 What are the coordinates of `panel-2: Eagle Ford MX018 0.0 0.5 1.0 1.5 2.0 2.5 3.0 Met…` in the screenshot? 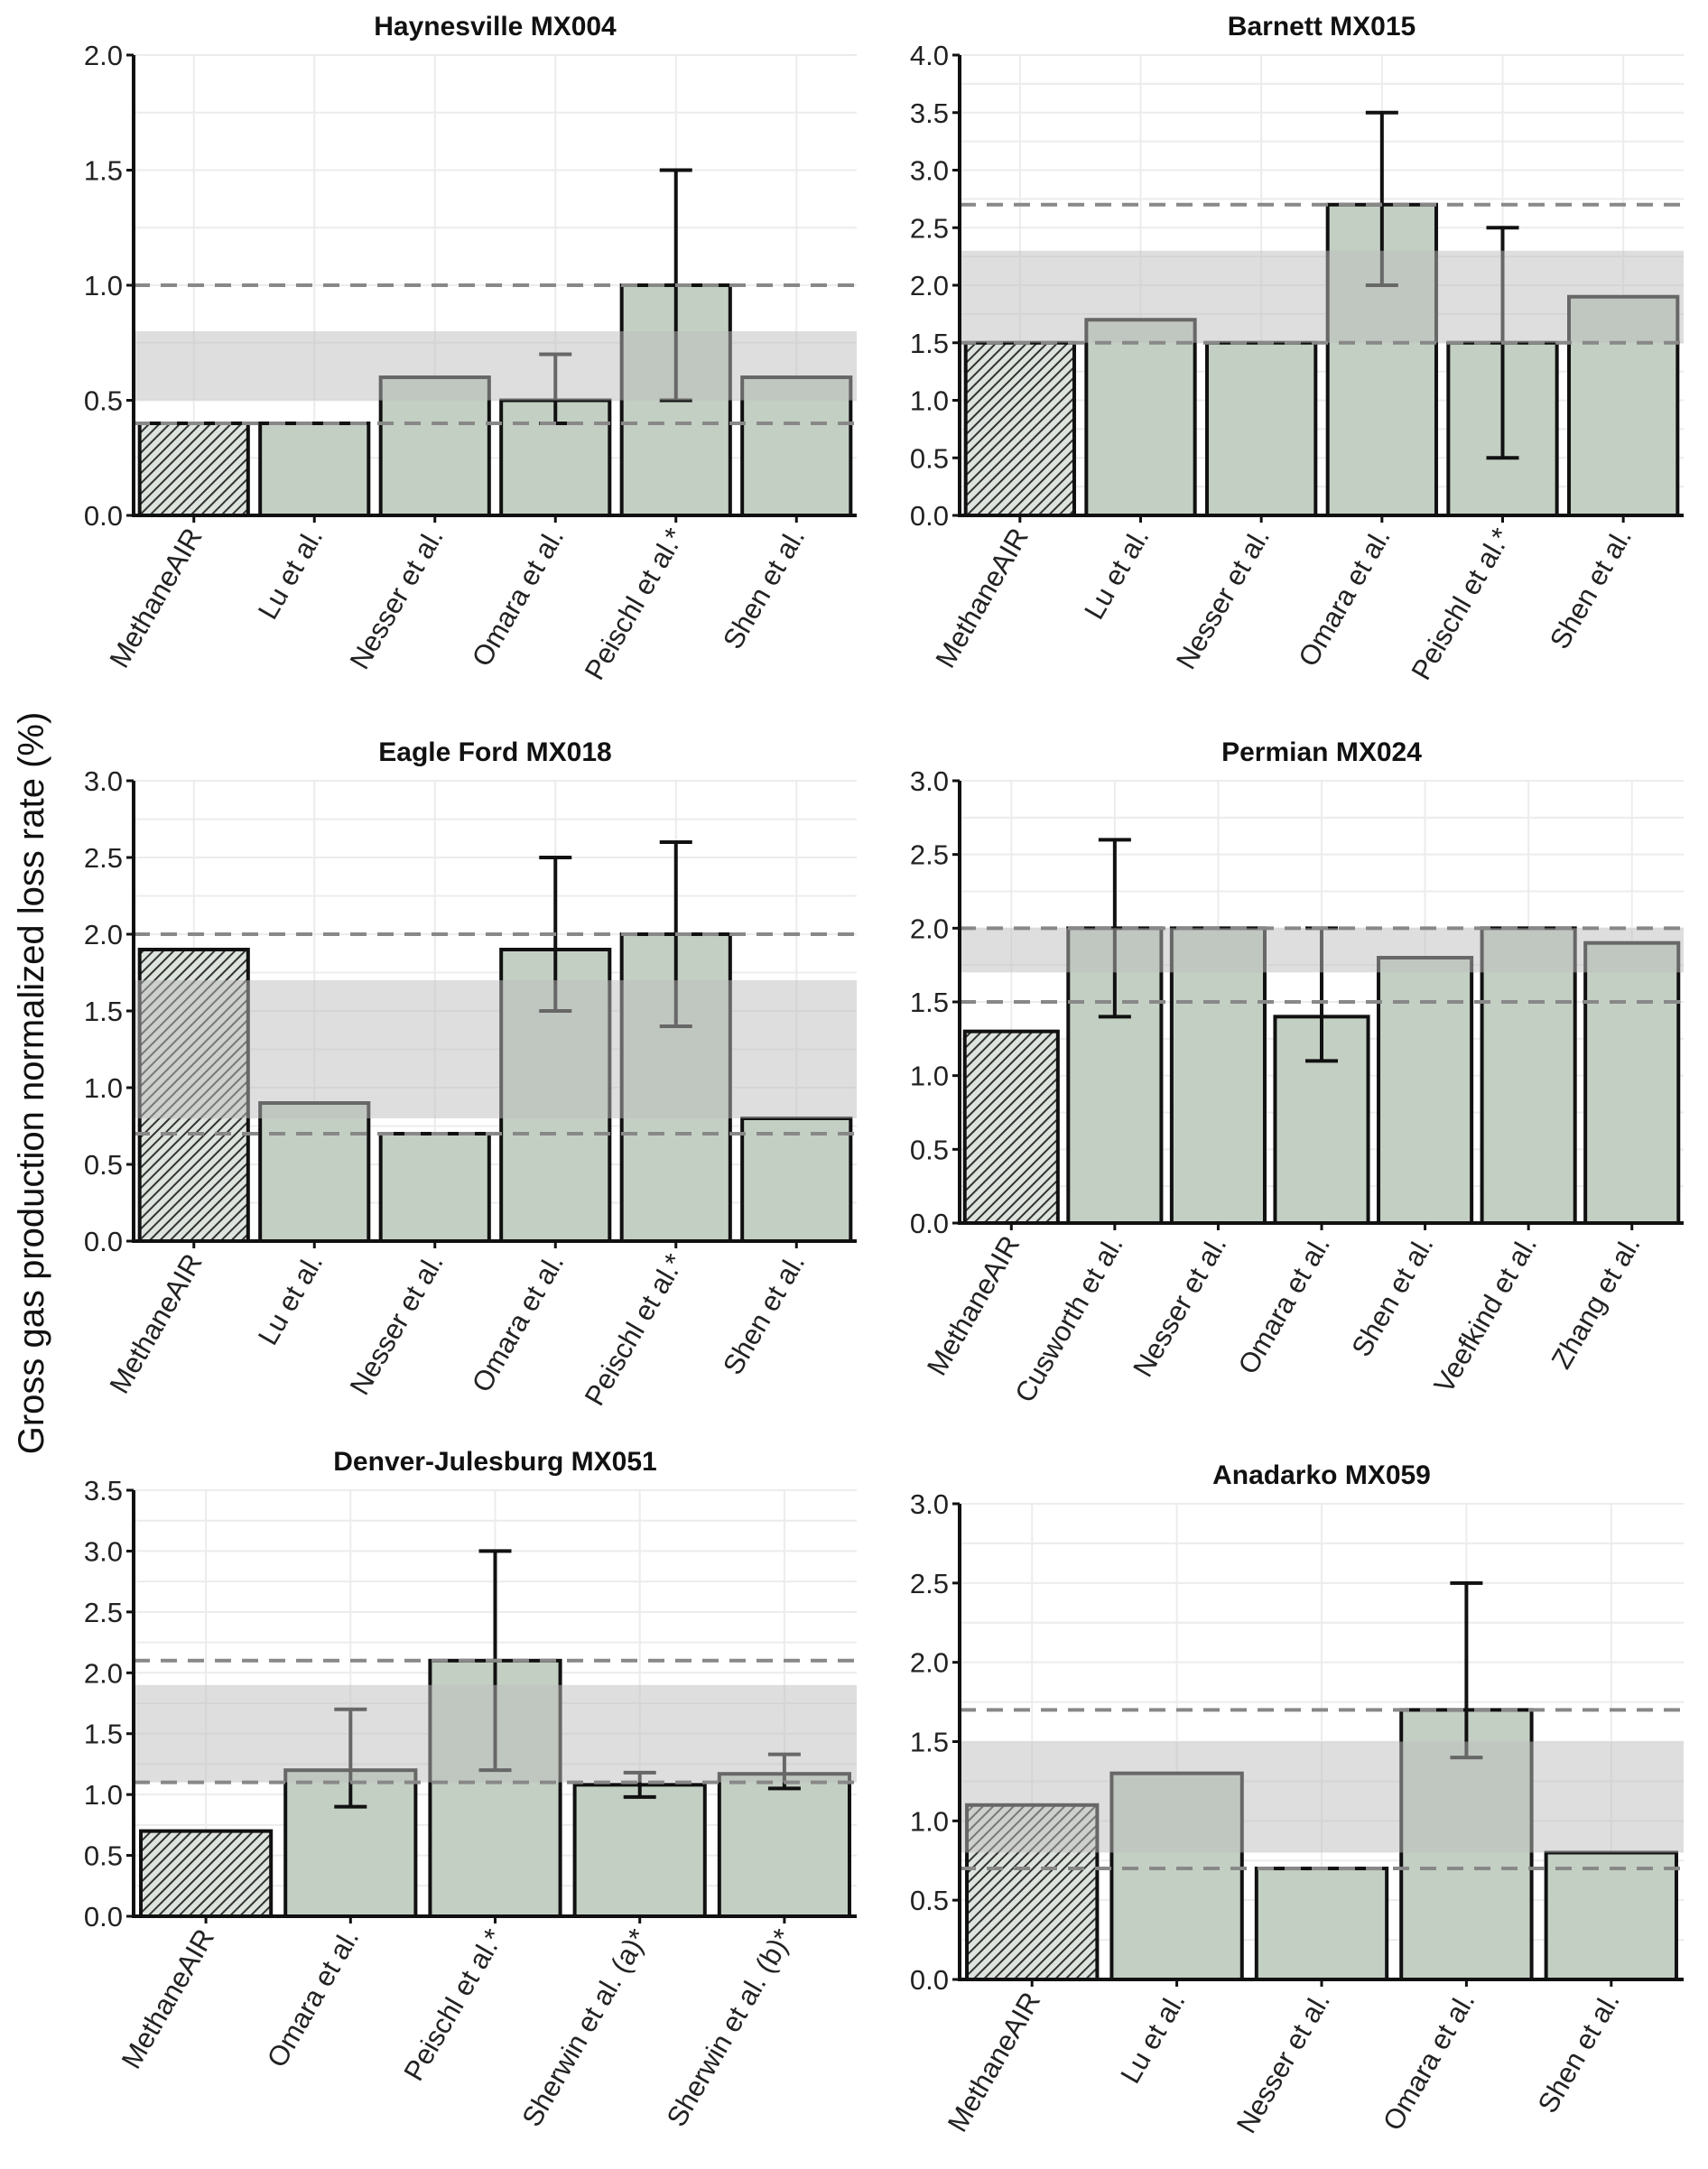 It's located at (470, 1074).